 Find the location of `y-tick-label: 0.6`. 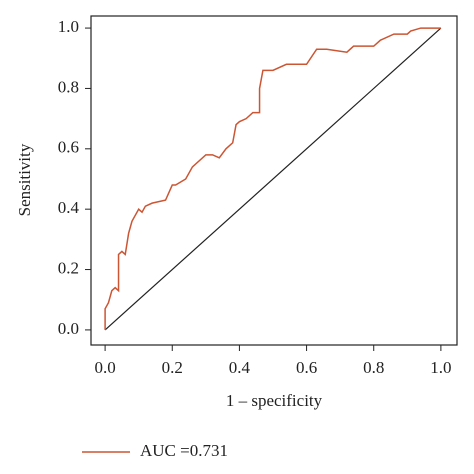

y-tick-label: 0.6 is located at coordinates (68, 147).